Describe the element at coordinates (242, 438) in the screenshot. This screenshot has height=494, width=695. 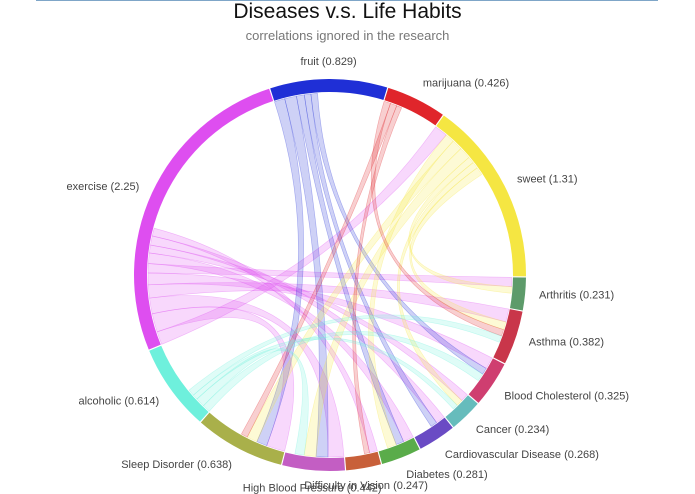
I see `arc-sleep-disorder` at that location.